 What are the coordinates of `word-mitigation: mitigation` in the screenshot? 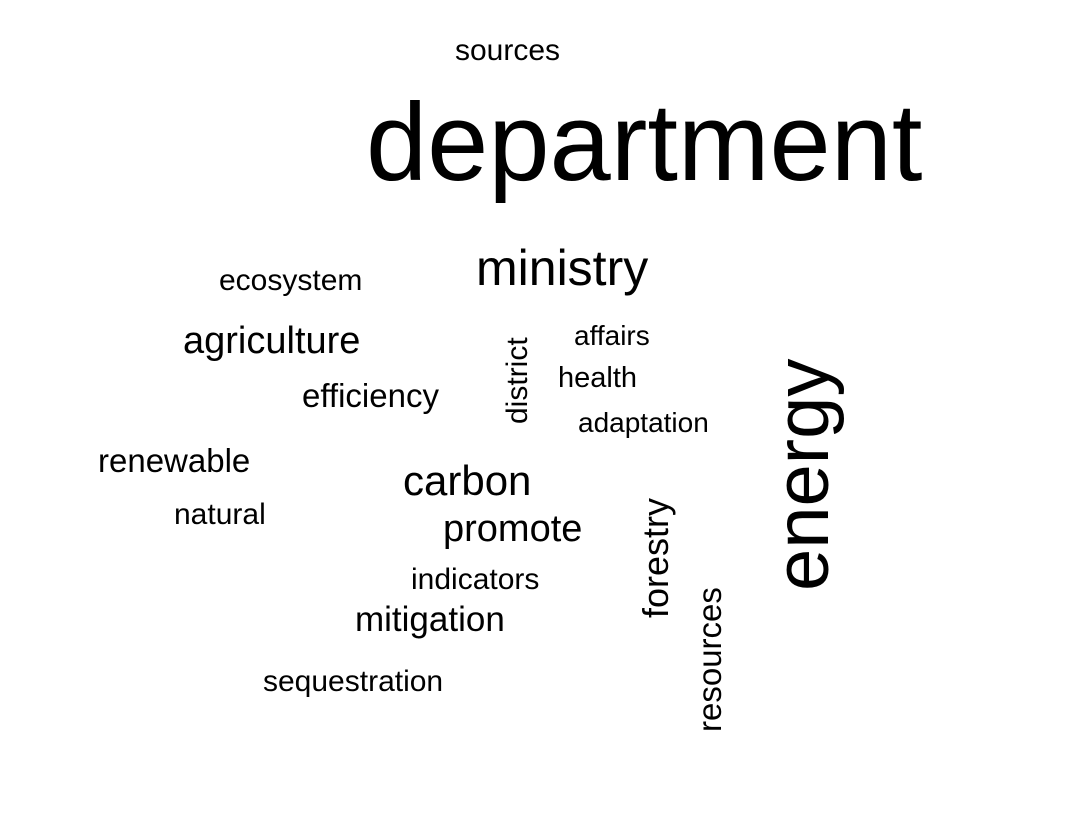 It's located at (430, 619).